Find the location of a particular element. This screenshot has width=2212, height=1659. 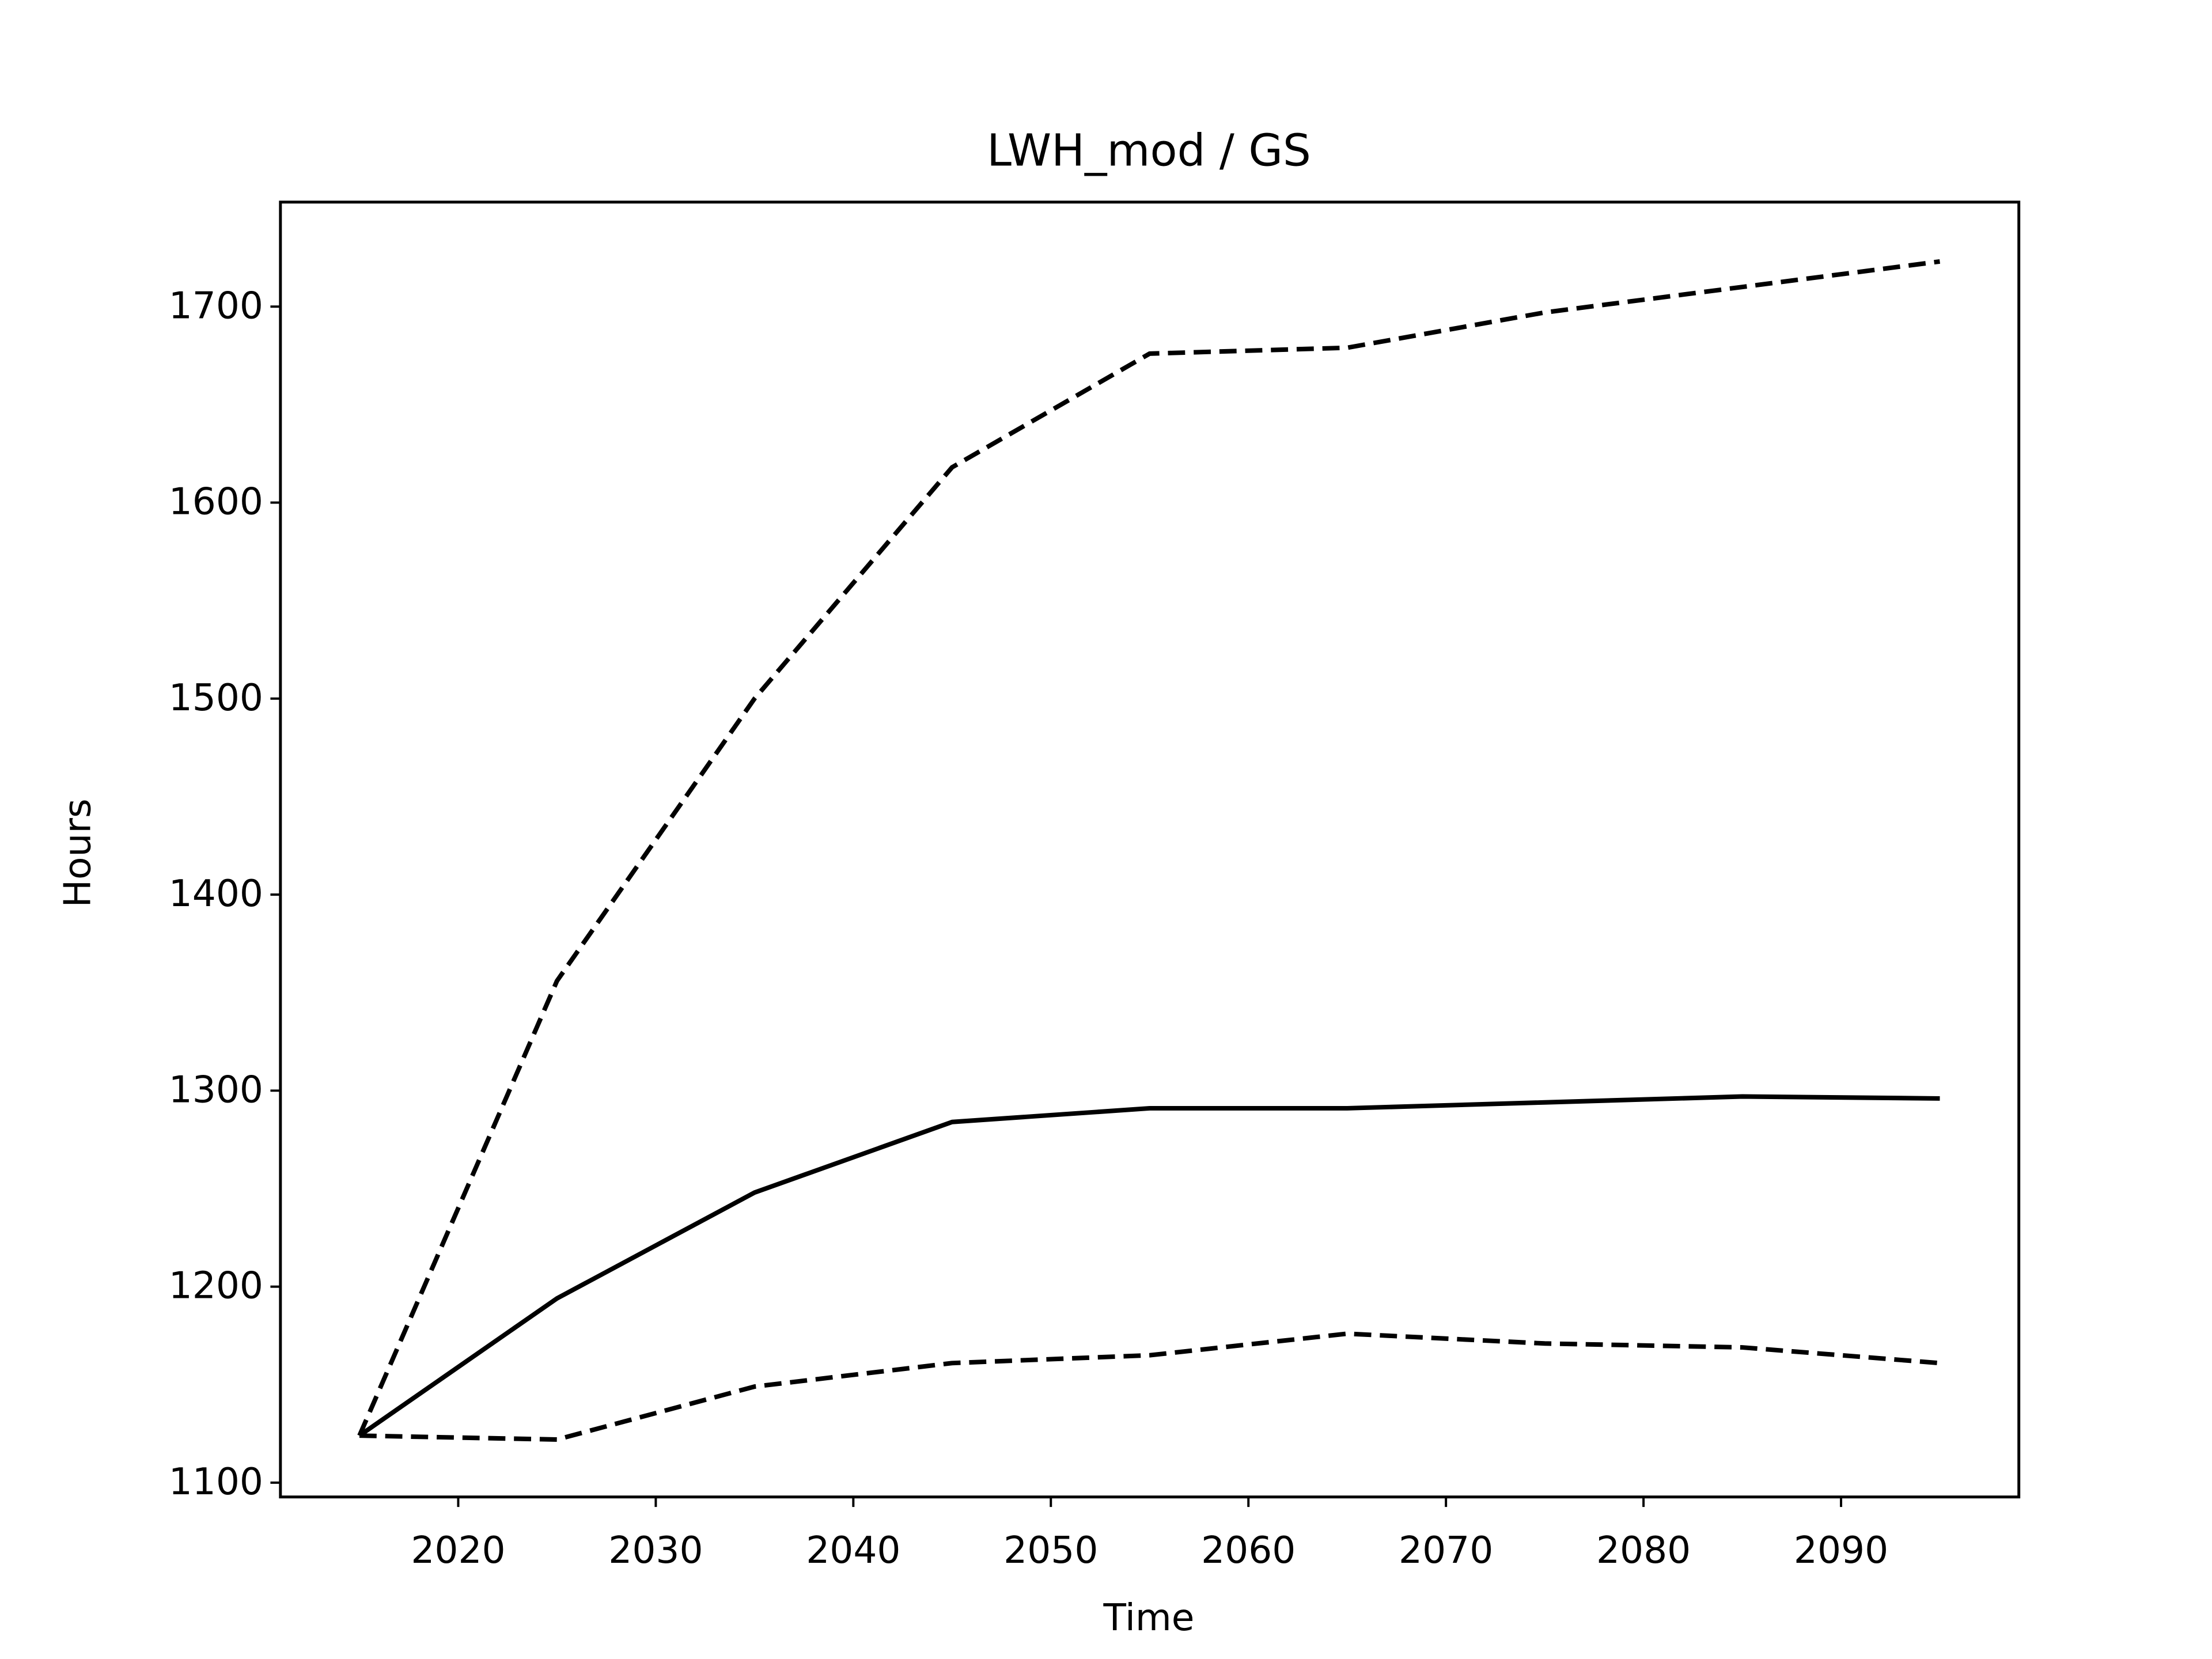

x-tick-label: 2060 is located at coordinates (1248, 1550).